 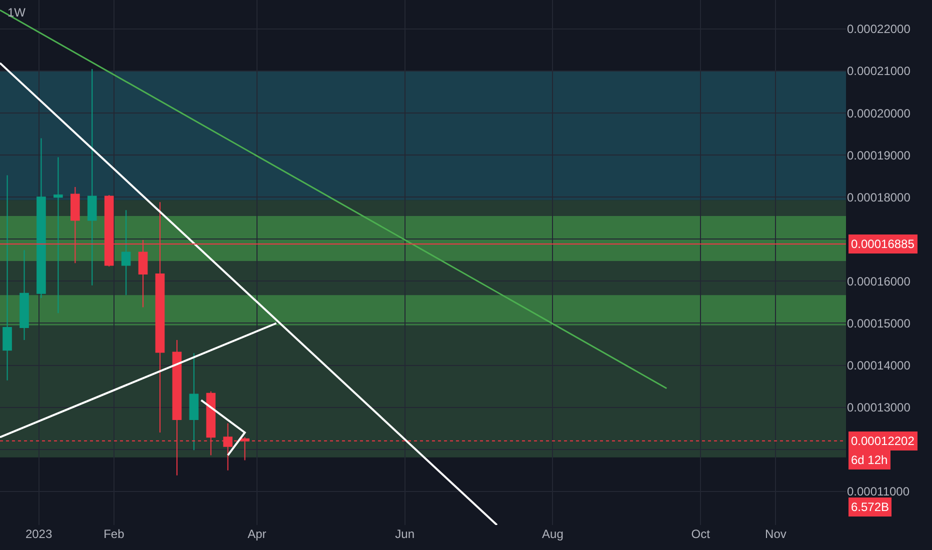 What do you see at coordinates (16, 13) in the screenshot?
I see `text: 1W` at bounding box center [16, 13].